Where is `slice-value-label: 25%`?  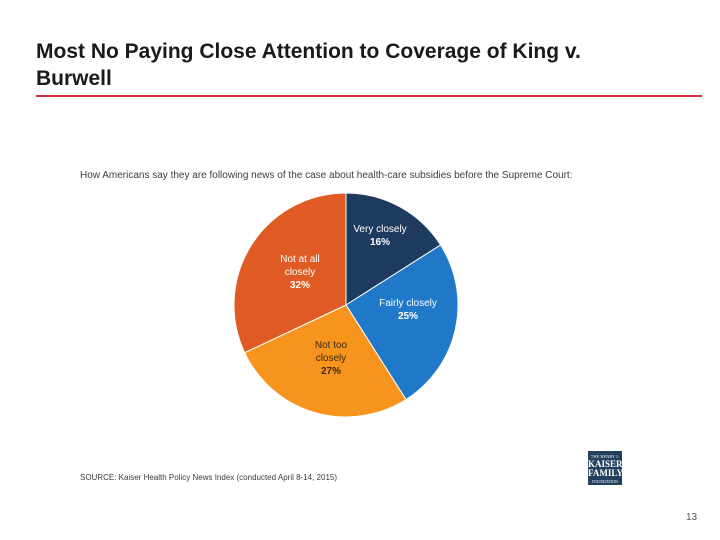
slice-value-label: 25% is located at coordinates (408, 316).